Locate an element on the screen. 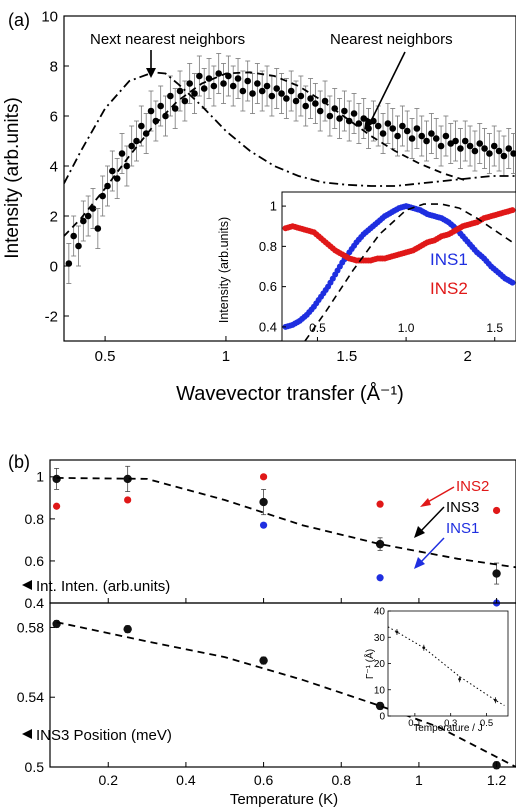 The height and width of the screenshot is (808, 516). inset-a-legend-ins2: INS2 is located at coordinates (449, 288).